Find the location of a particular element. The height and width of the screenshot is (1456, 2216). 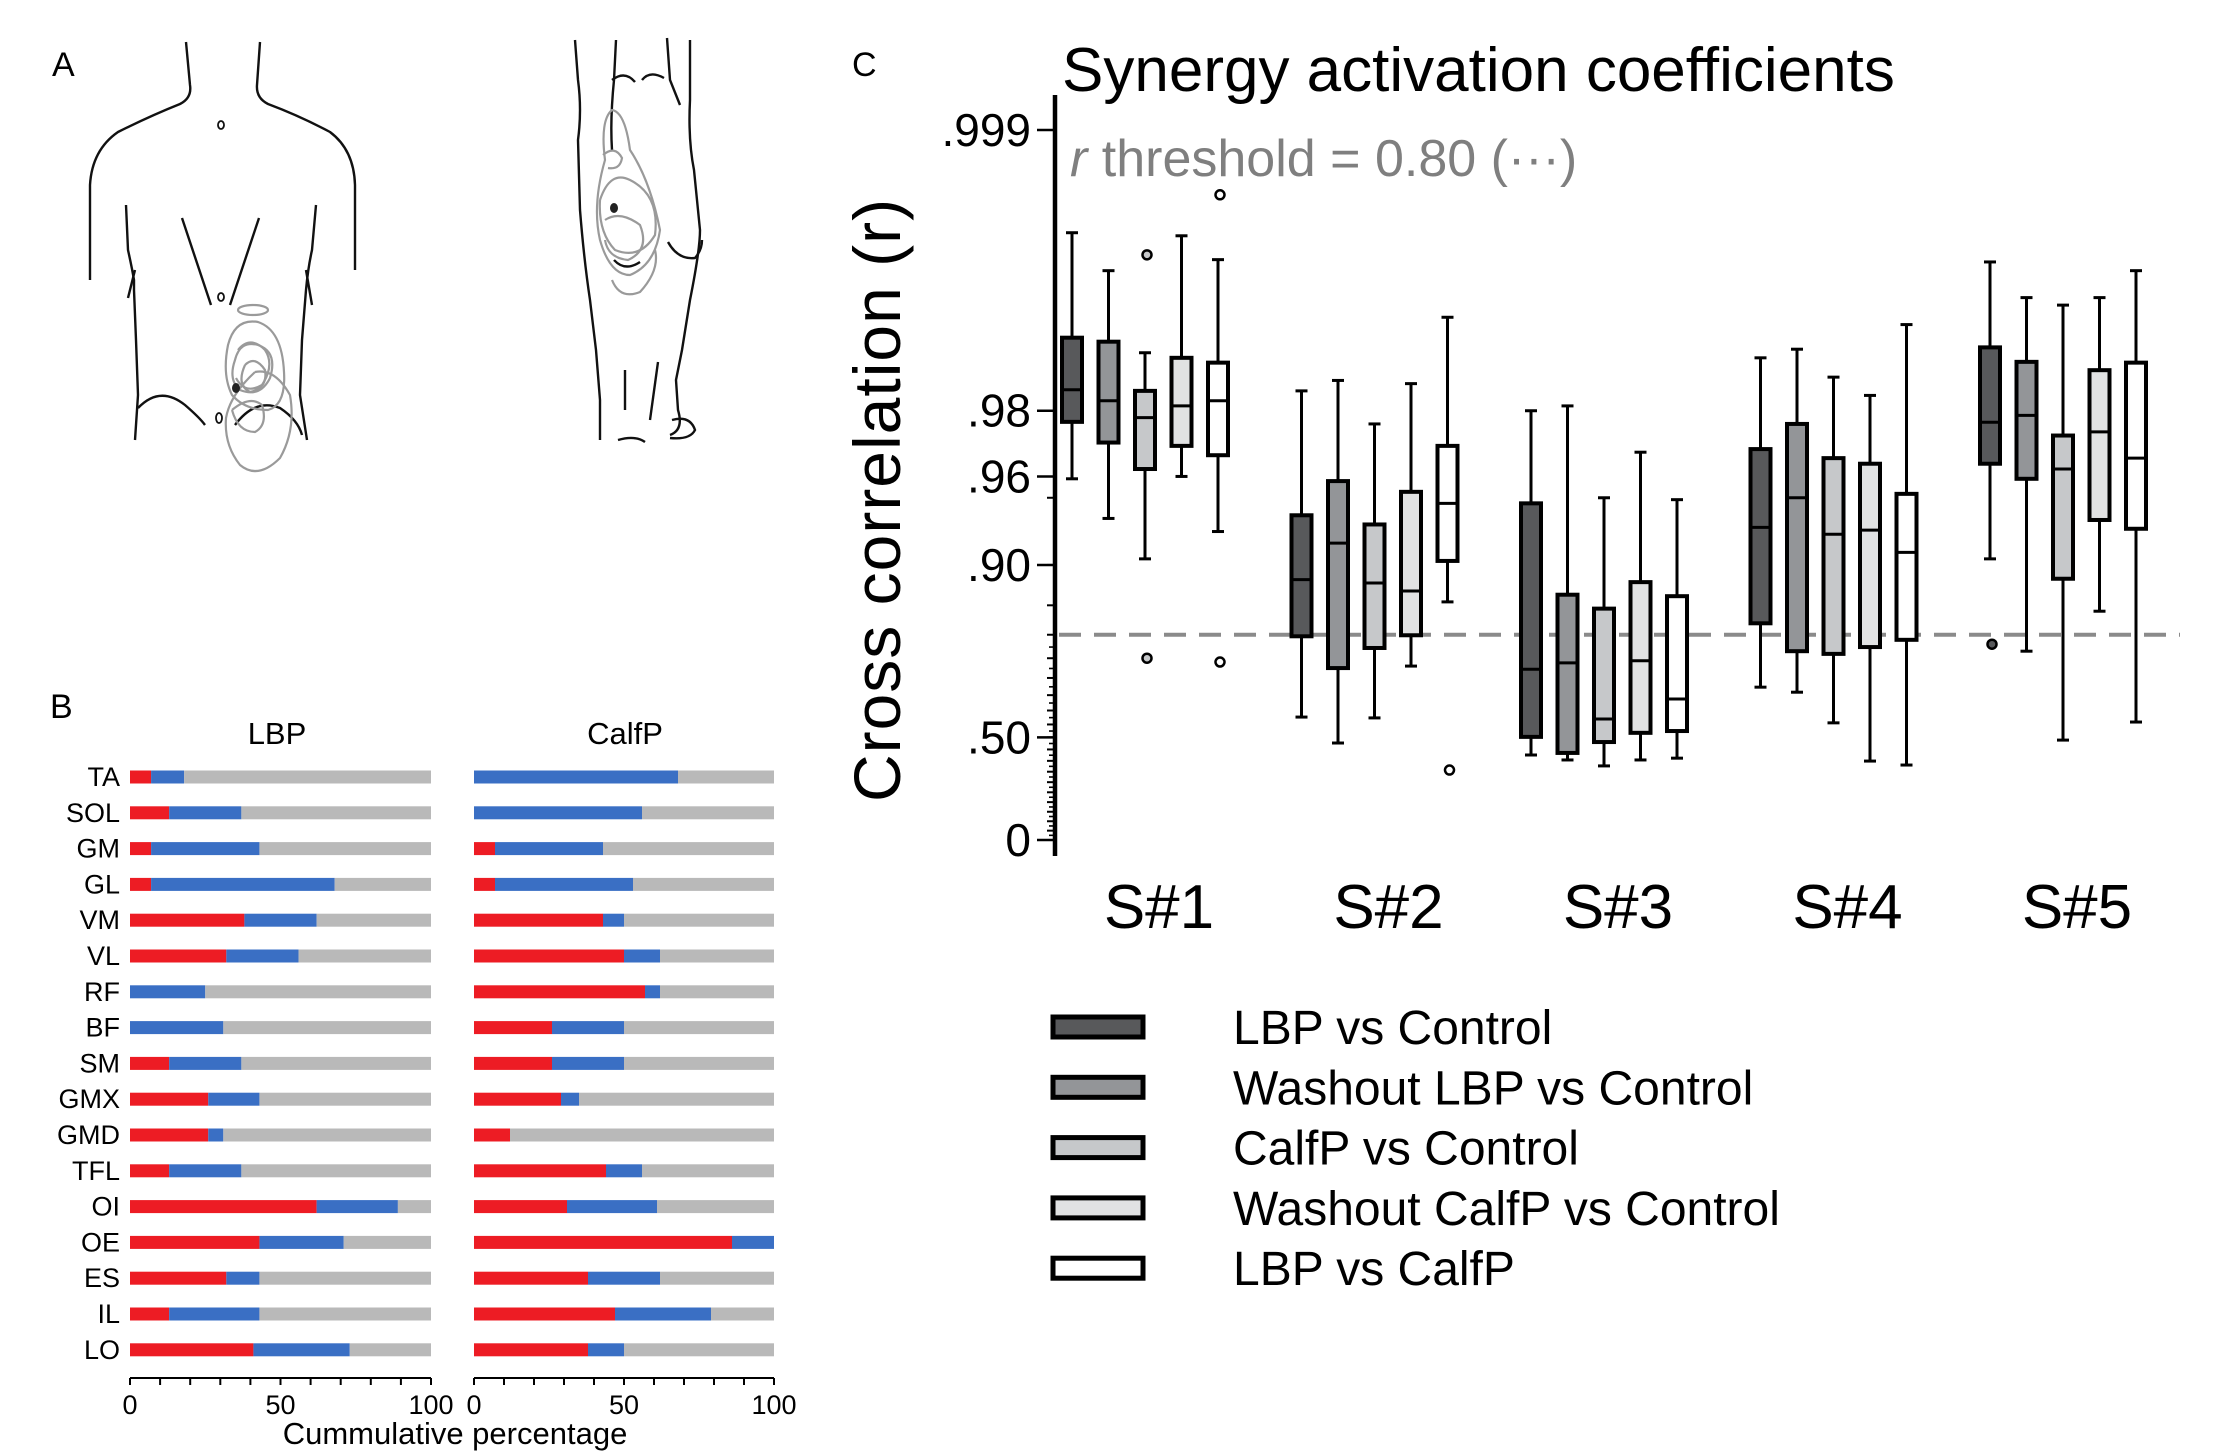

tick-label: 50 is located at coordinates (280, 1405).